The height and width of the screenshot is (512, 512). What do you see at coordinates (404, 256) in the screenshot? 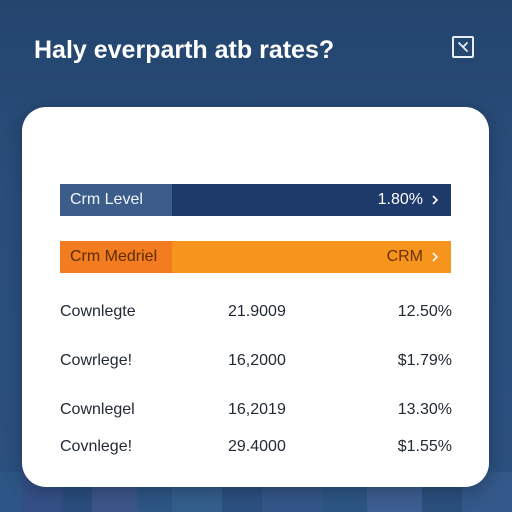
I see `crm-medriel-value: CRM` at bounding box center [404, 256].